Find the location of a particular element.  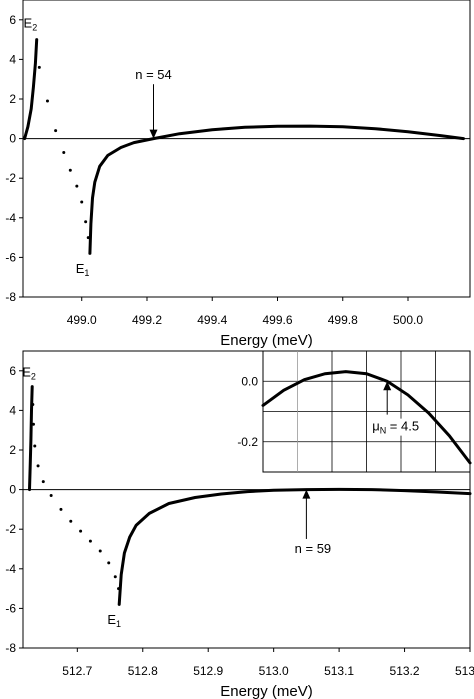

x-tick-label: 499.8 is located at coordinates (343, 320).